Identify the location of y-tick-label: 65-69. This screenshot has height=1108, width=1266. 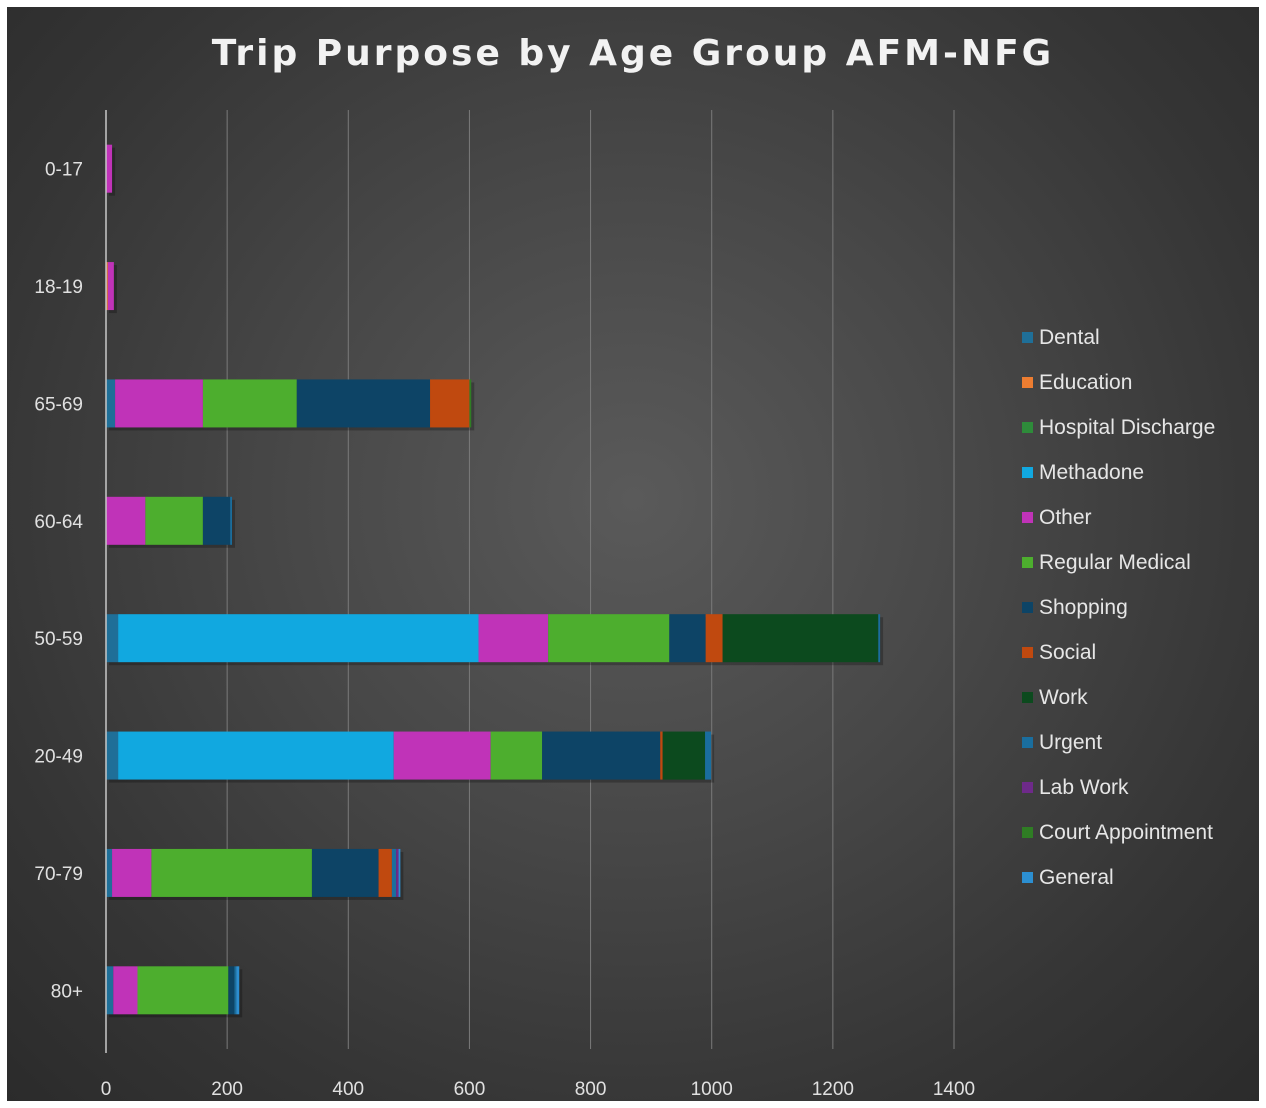
(58, 404).